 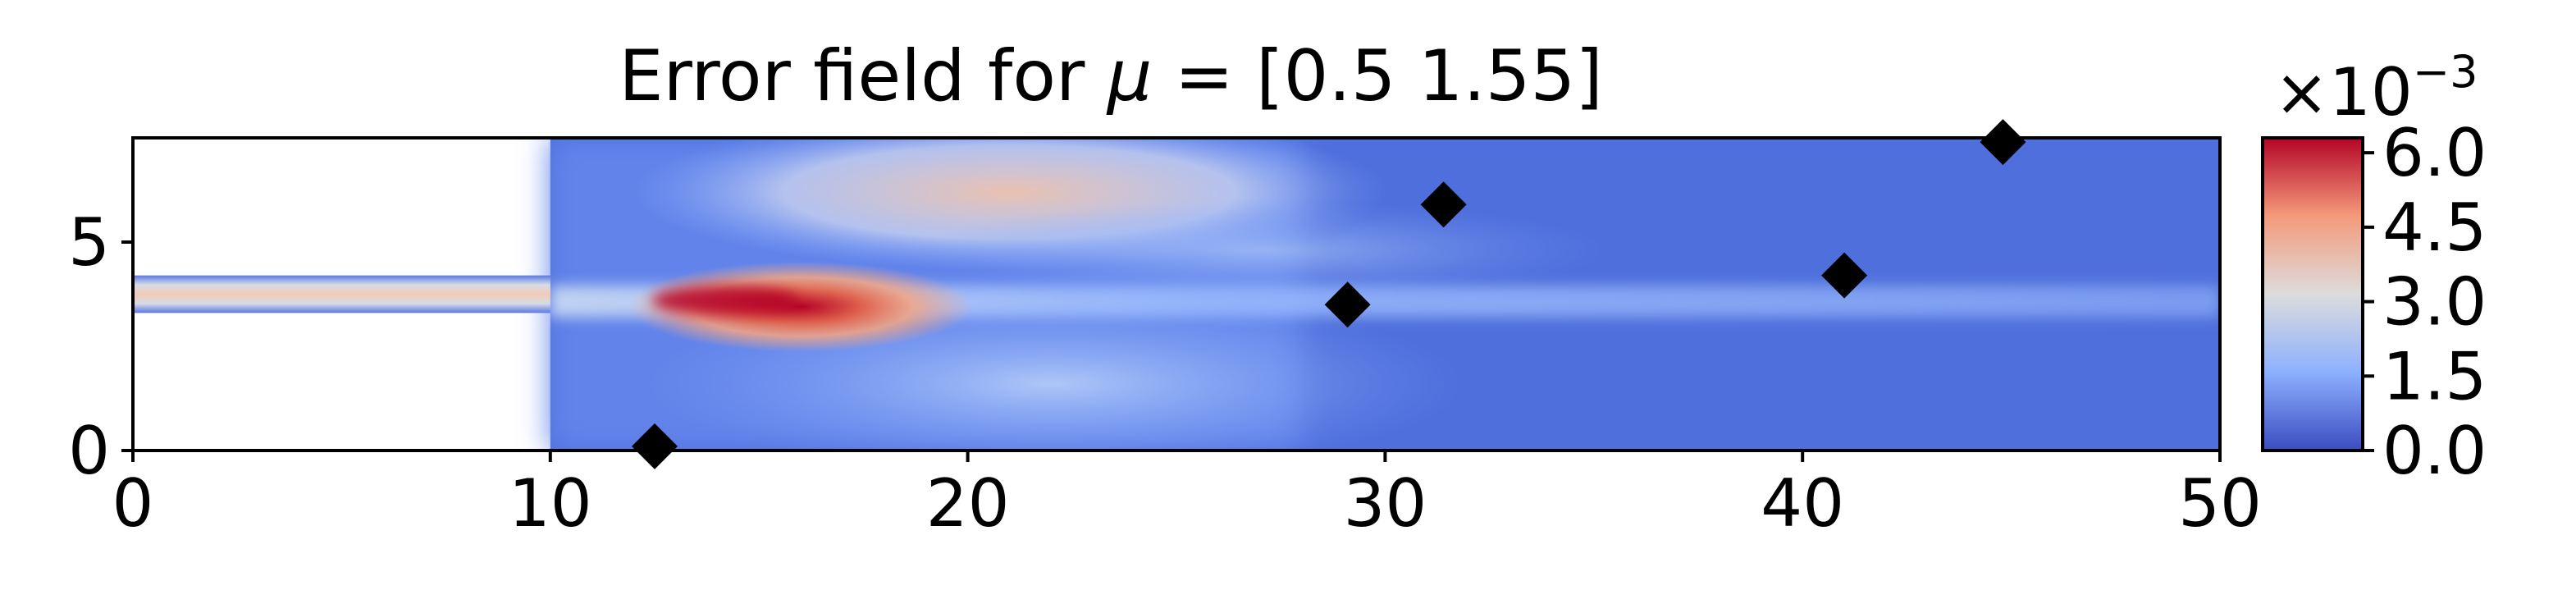 I want to click on colorbar-tick-label: 1.5, so click(x=2434, y=376).